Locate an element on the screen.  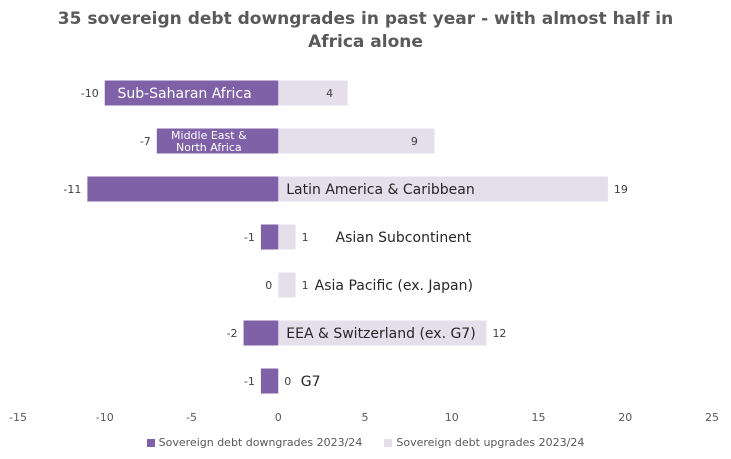
category-label-2: Latin America & Caribbean is located at coordinates (380, 190).